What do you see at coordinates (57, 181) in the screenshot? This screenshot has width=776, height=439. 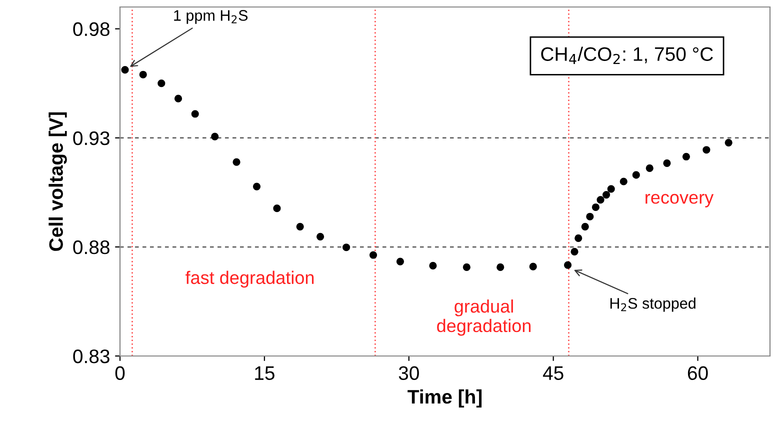 I see `y-axis-title: Cell voltage [V]` at bounding box center [57, 181].